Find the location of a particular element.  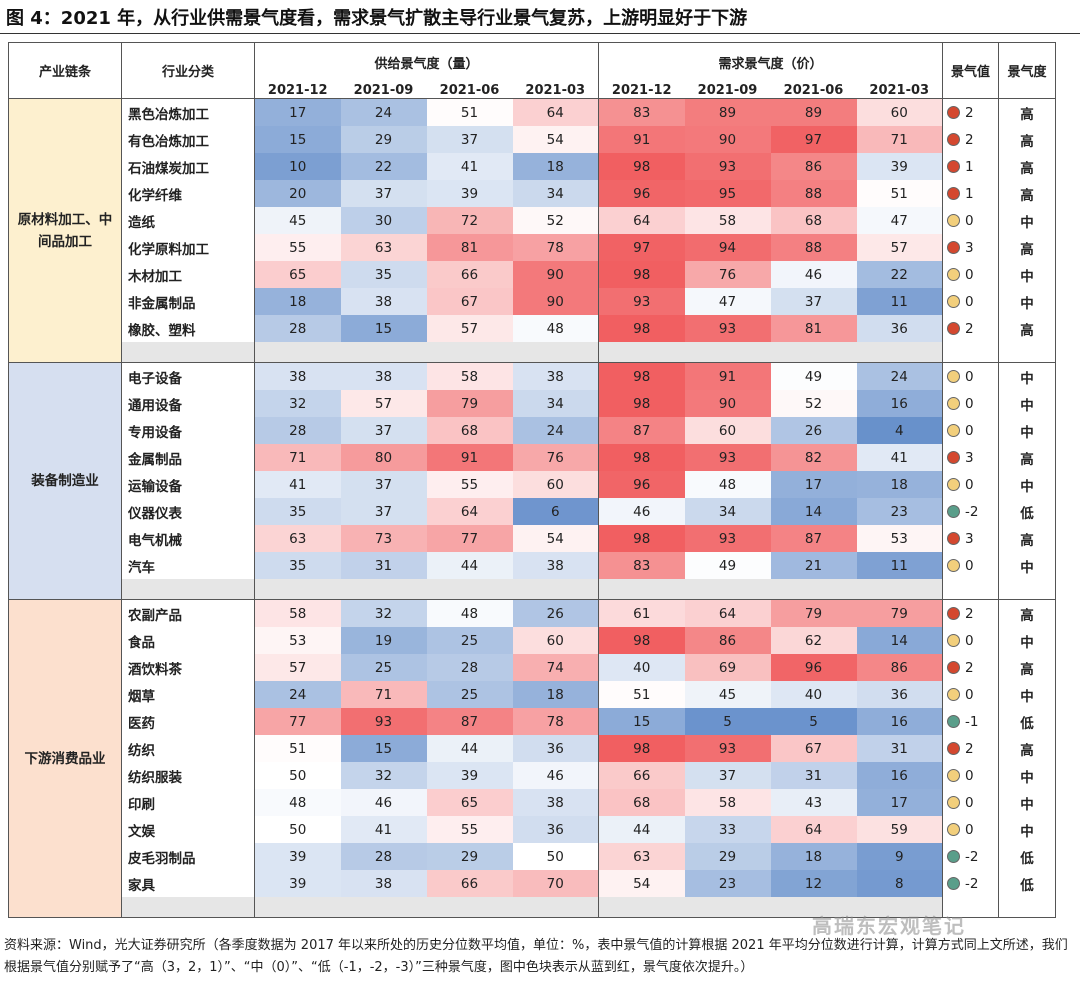

supply-value-cell: 80 is located at coordinates (383, 457).